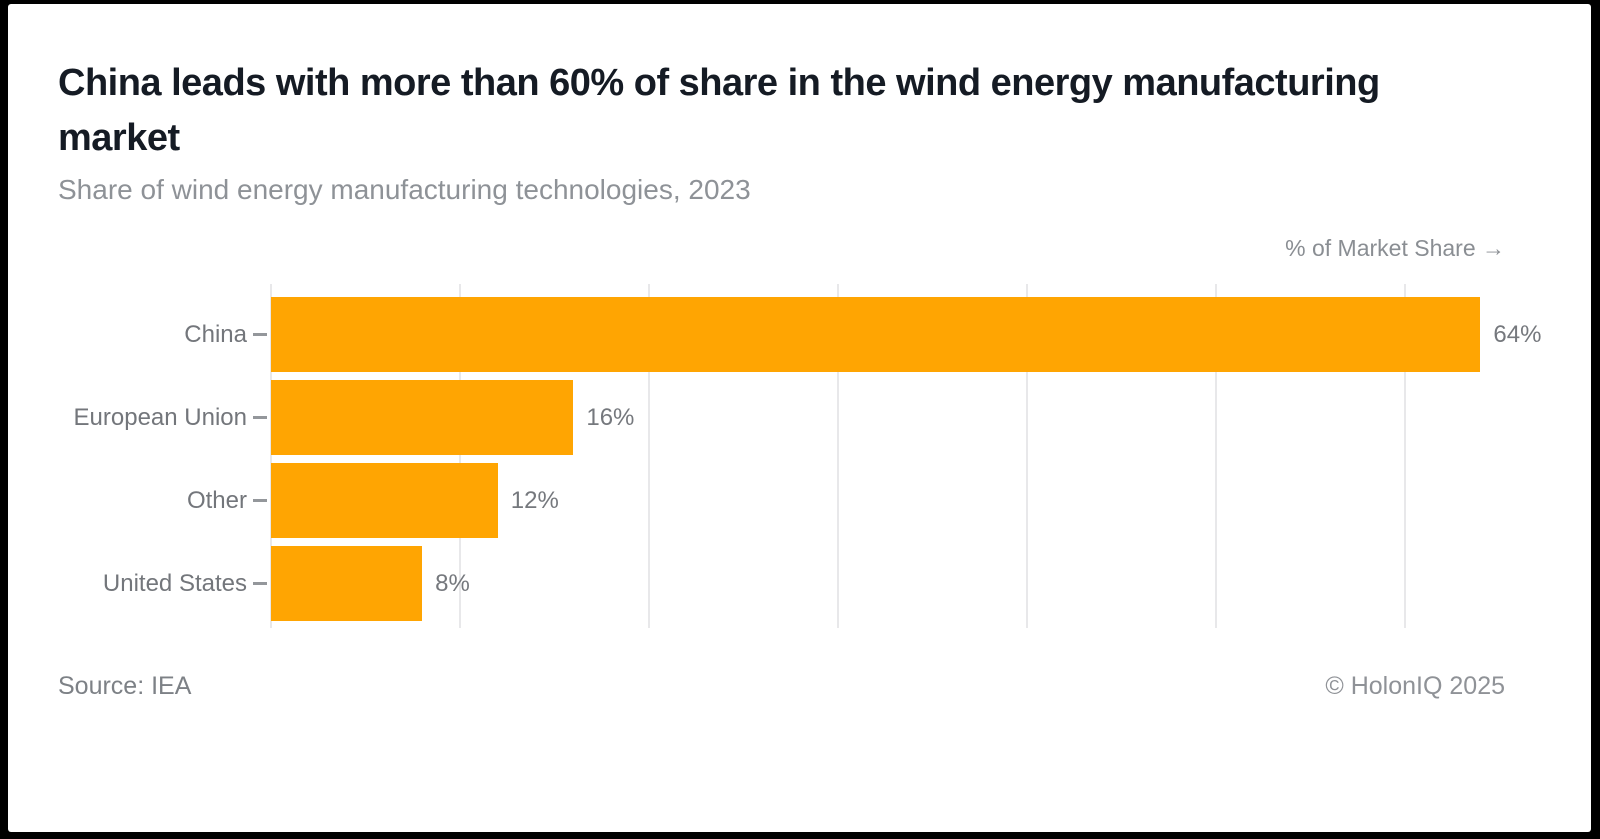 This screenshot has height=839, width=1600. I want to click on category-label-european-union: European Union, so click(160, 417).